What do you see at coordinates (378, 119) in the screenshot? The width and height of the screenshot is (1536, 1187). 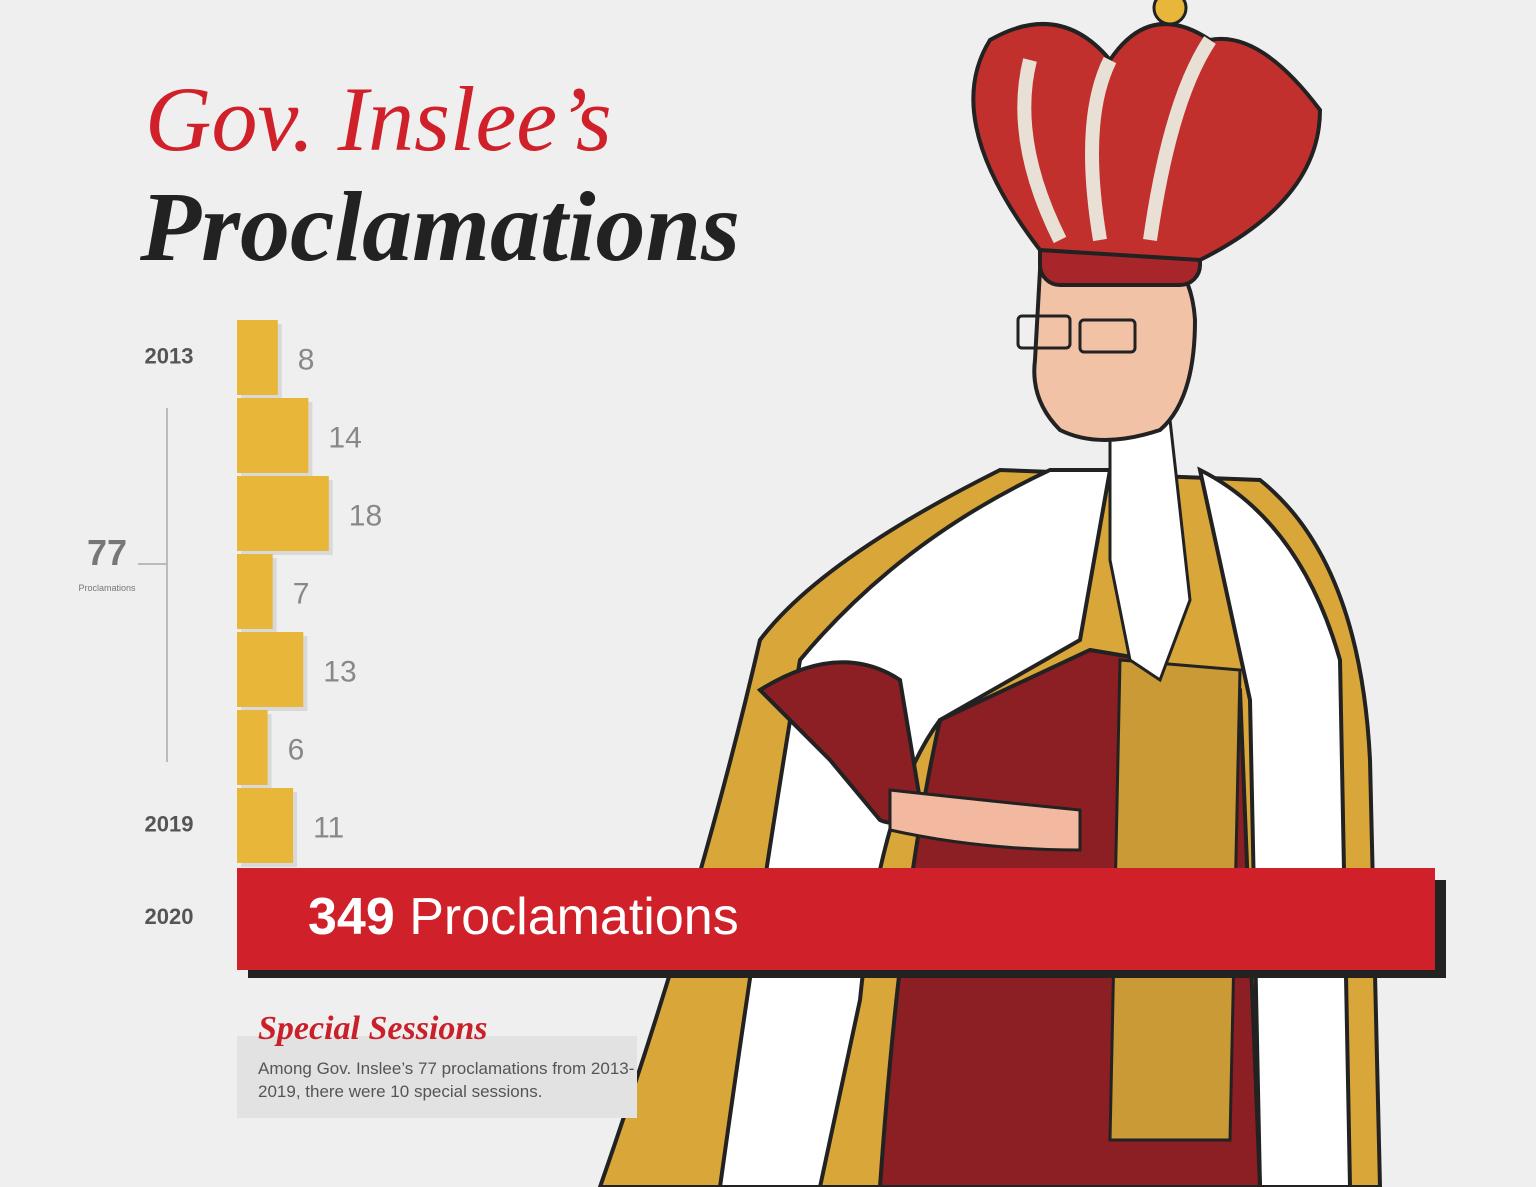 I see `title: Gov. Inslee’s` at bounding box center [378, 119].